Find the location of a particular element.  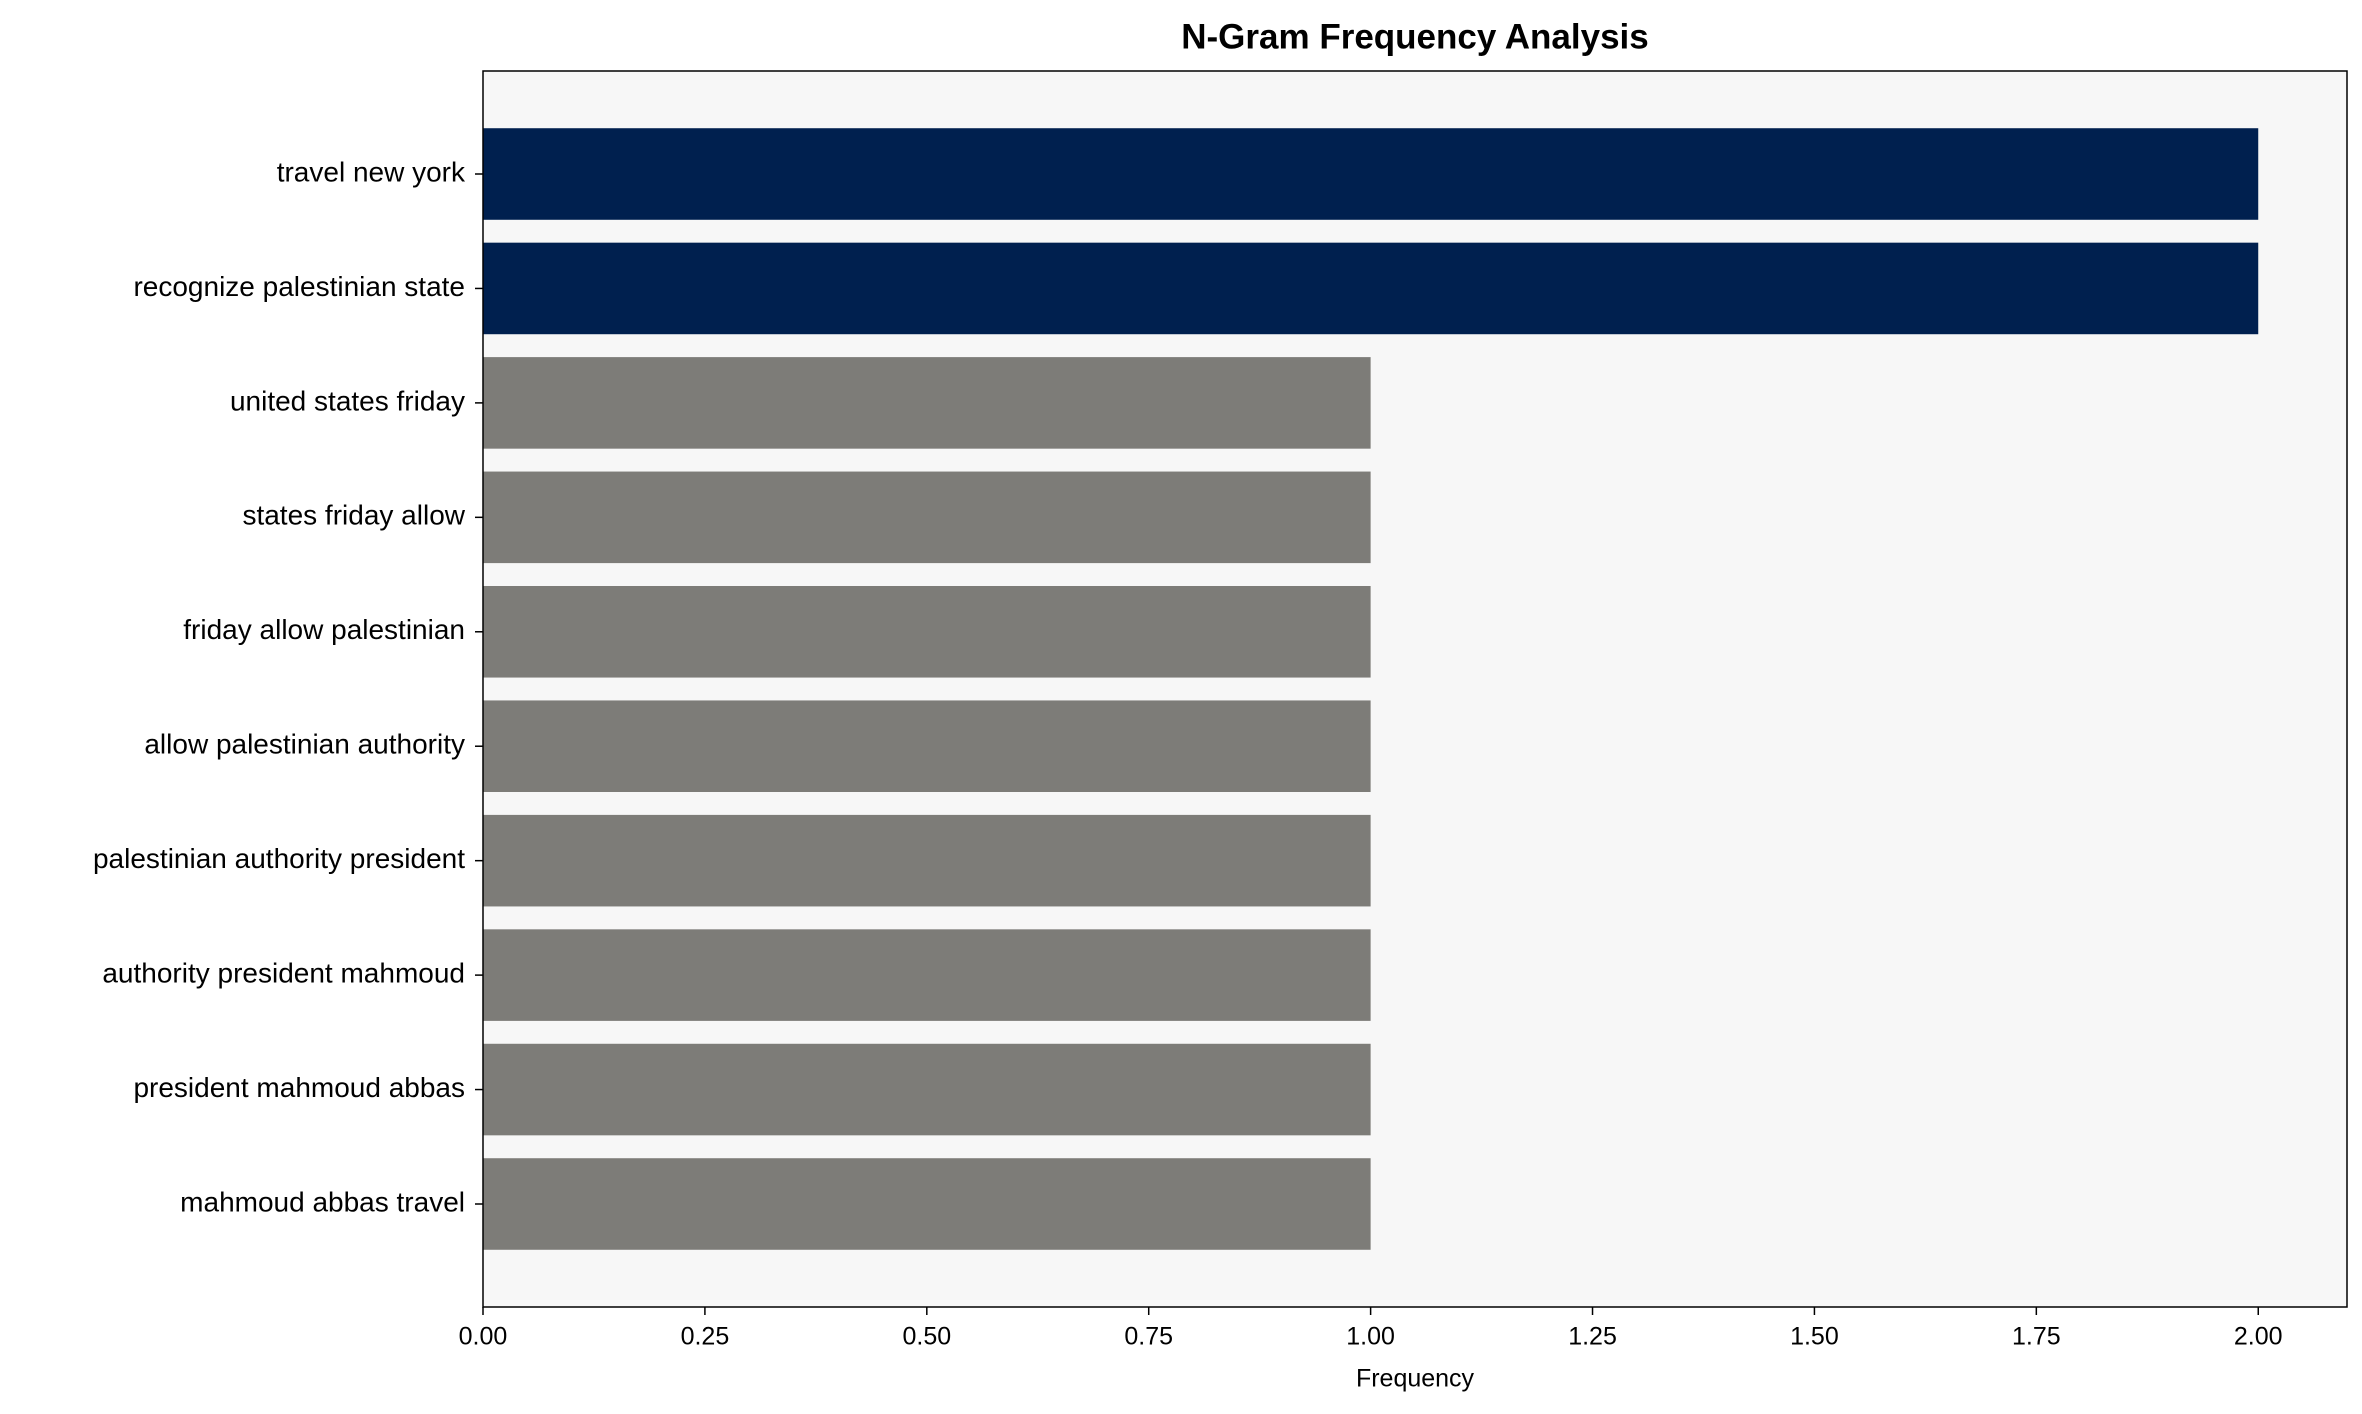

x-tick-label: 1.50 is located at coordinates (1814, 1337).